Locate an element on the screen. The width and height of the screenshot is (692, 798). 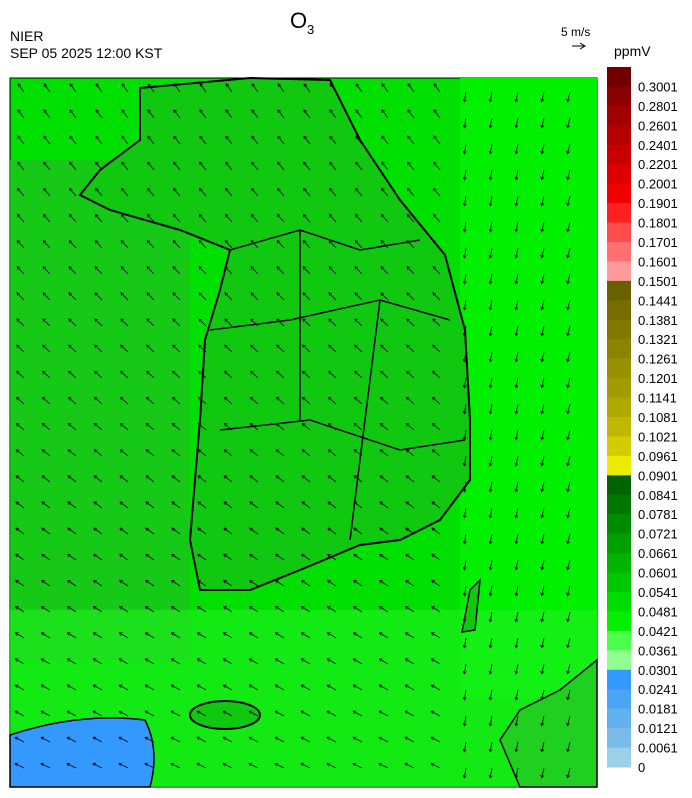
colorbar-block is located at coordinates (619, 757).